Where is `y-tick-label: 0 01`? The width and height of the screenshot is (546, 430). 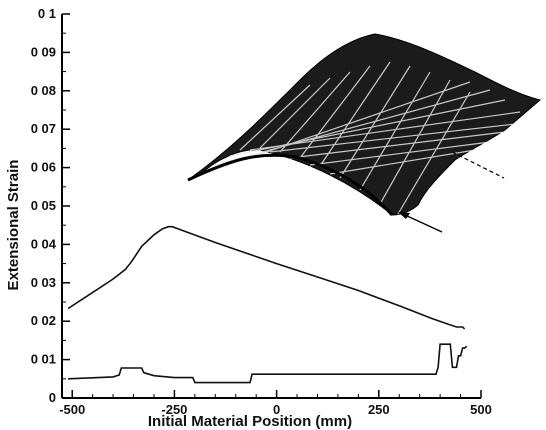
y-tick-label: 0 01 is located at coordinates (43, 359).